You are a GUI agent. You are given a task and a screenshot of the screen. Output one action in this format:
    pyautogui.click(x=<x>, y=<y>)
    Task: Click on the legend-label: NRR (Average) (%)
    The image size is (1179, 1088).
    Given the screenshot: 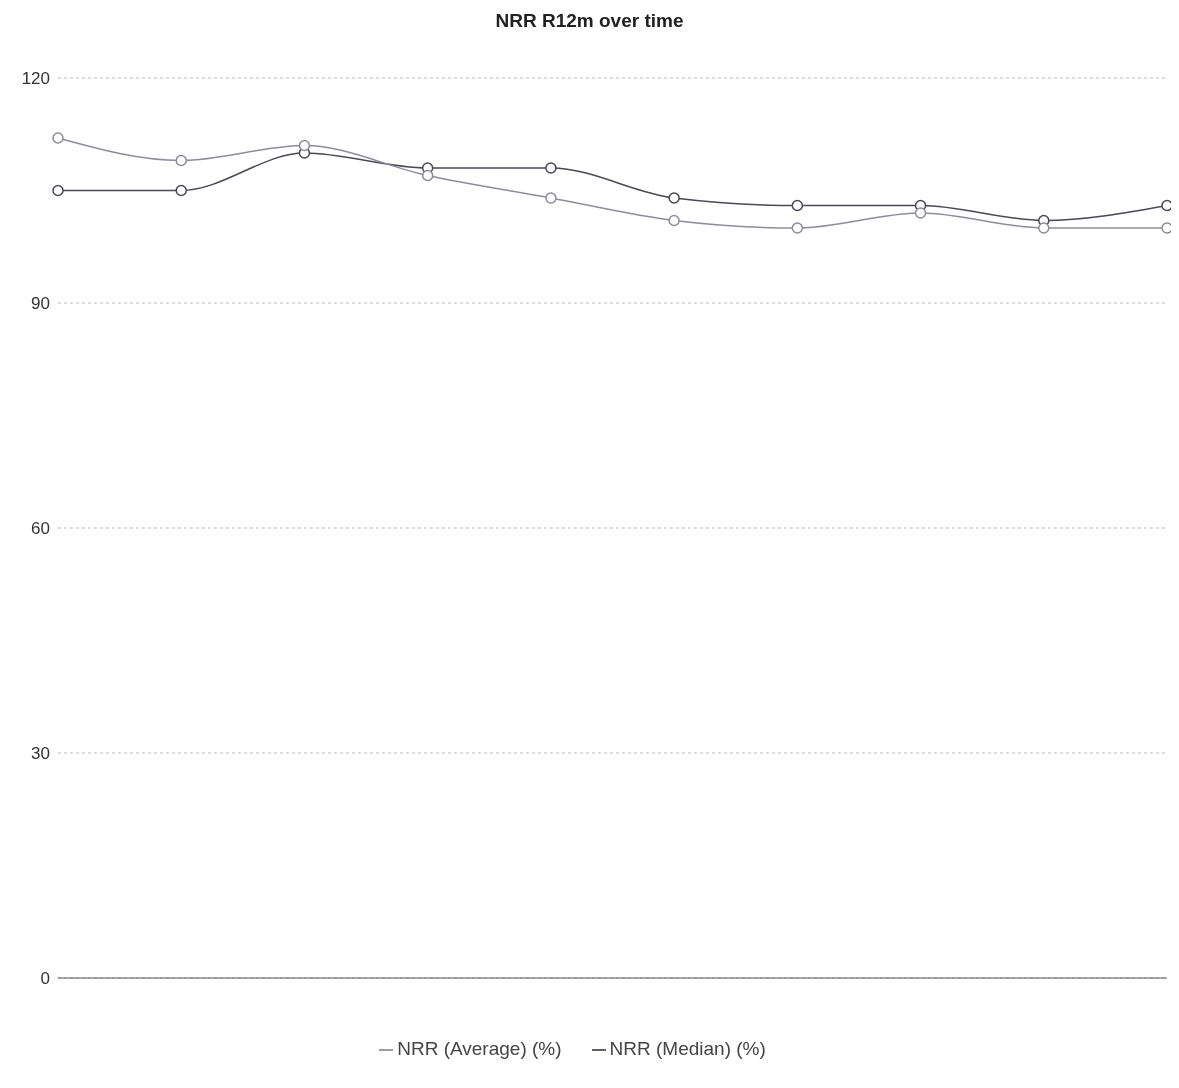 What is the action you would take?
    pyautogui.click(x=479, y=1048)
    